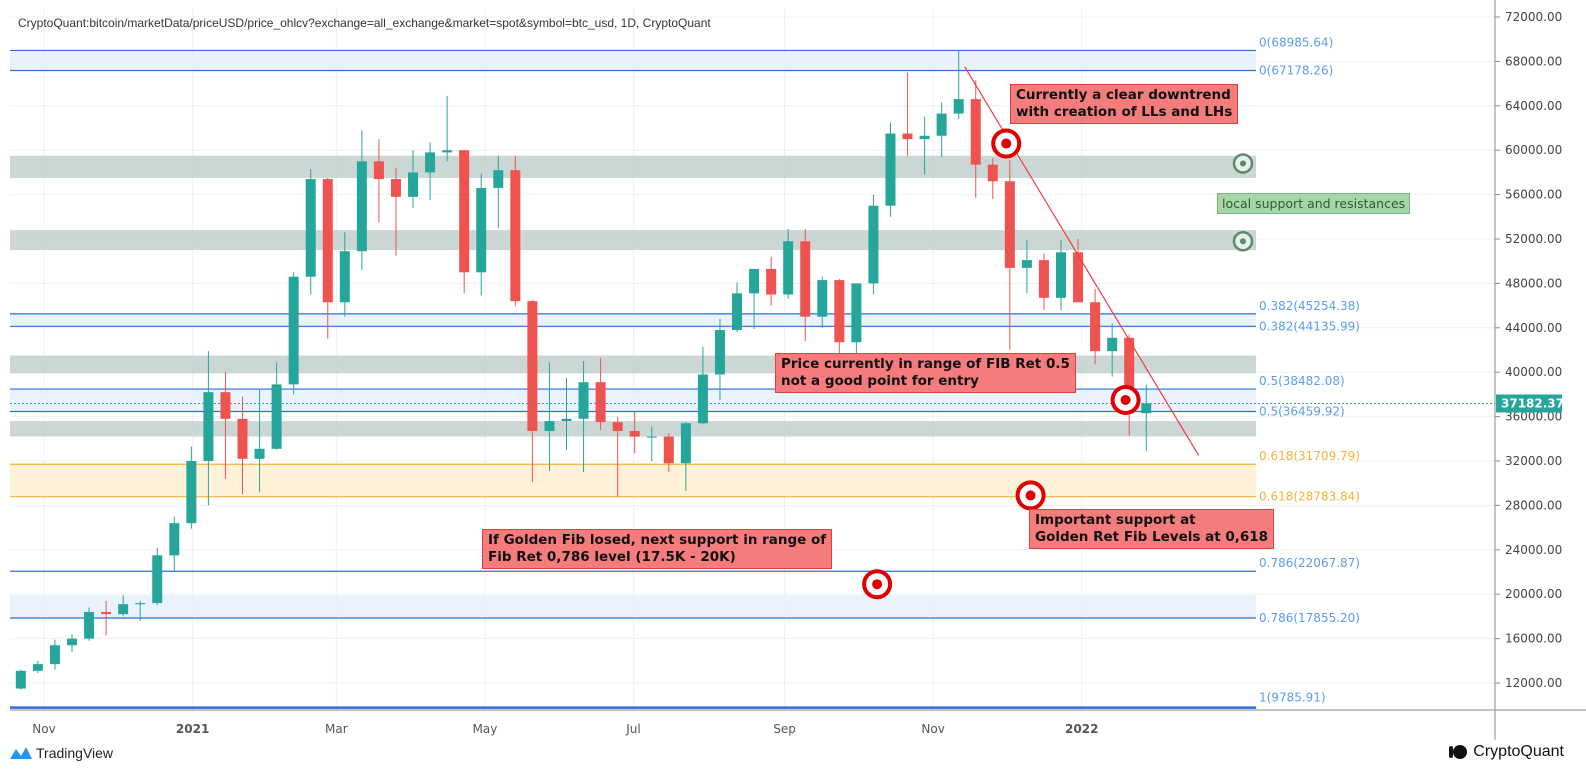 The height and width of the screenshot is (781, 1586). Describe the element at coordinates (75, 753) in the screenshot. I see `tradingview-text: TradingView` at that location.